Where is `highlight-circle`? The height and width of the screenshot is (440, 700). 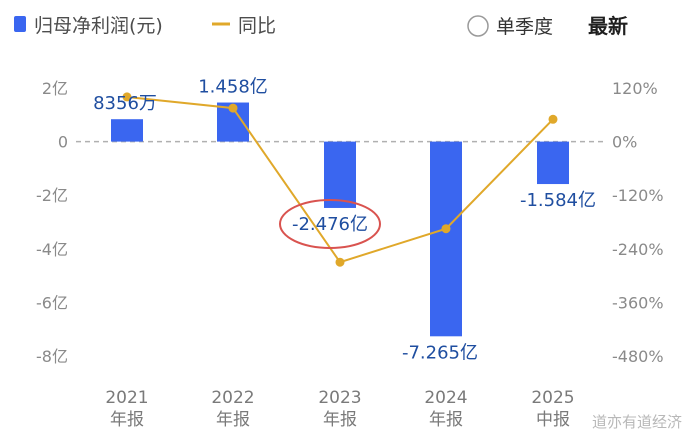
highlight-circle is located at coordinates (330, 223).